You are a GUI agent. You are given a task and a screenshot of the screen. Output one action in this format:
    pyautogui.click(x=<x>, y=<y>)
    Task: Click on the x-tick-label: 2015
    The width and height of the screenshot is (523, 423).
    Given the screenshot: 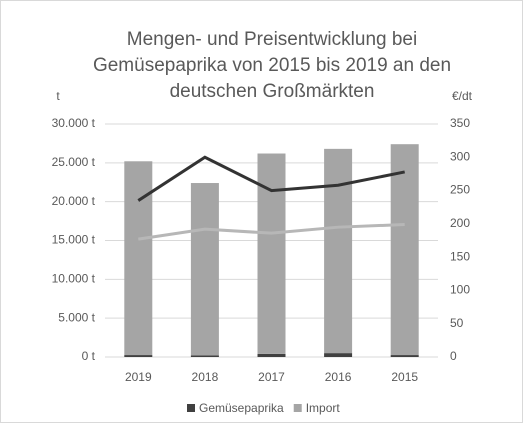 What is the action you would take?
    pyautogui.click(x=404, y=377)
    